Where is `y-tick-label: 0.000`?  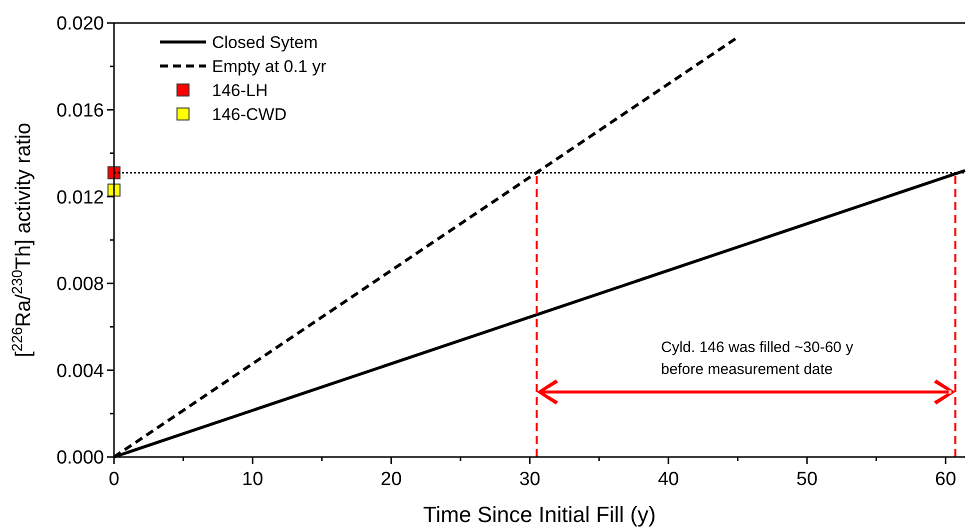
y-tick-label: 0.000 is located at coordinates (80, 458).